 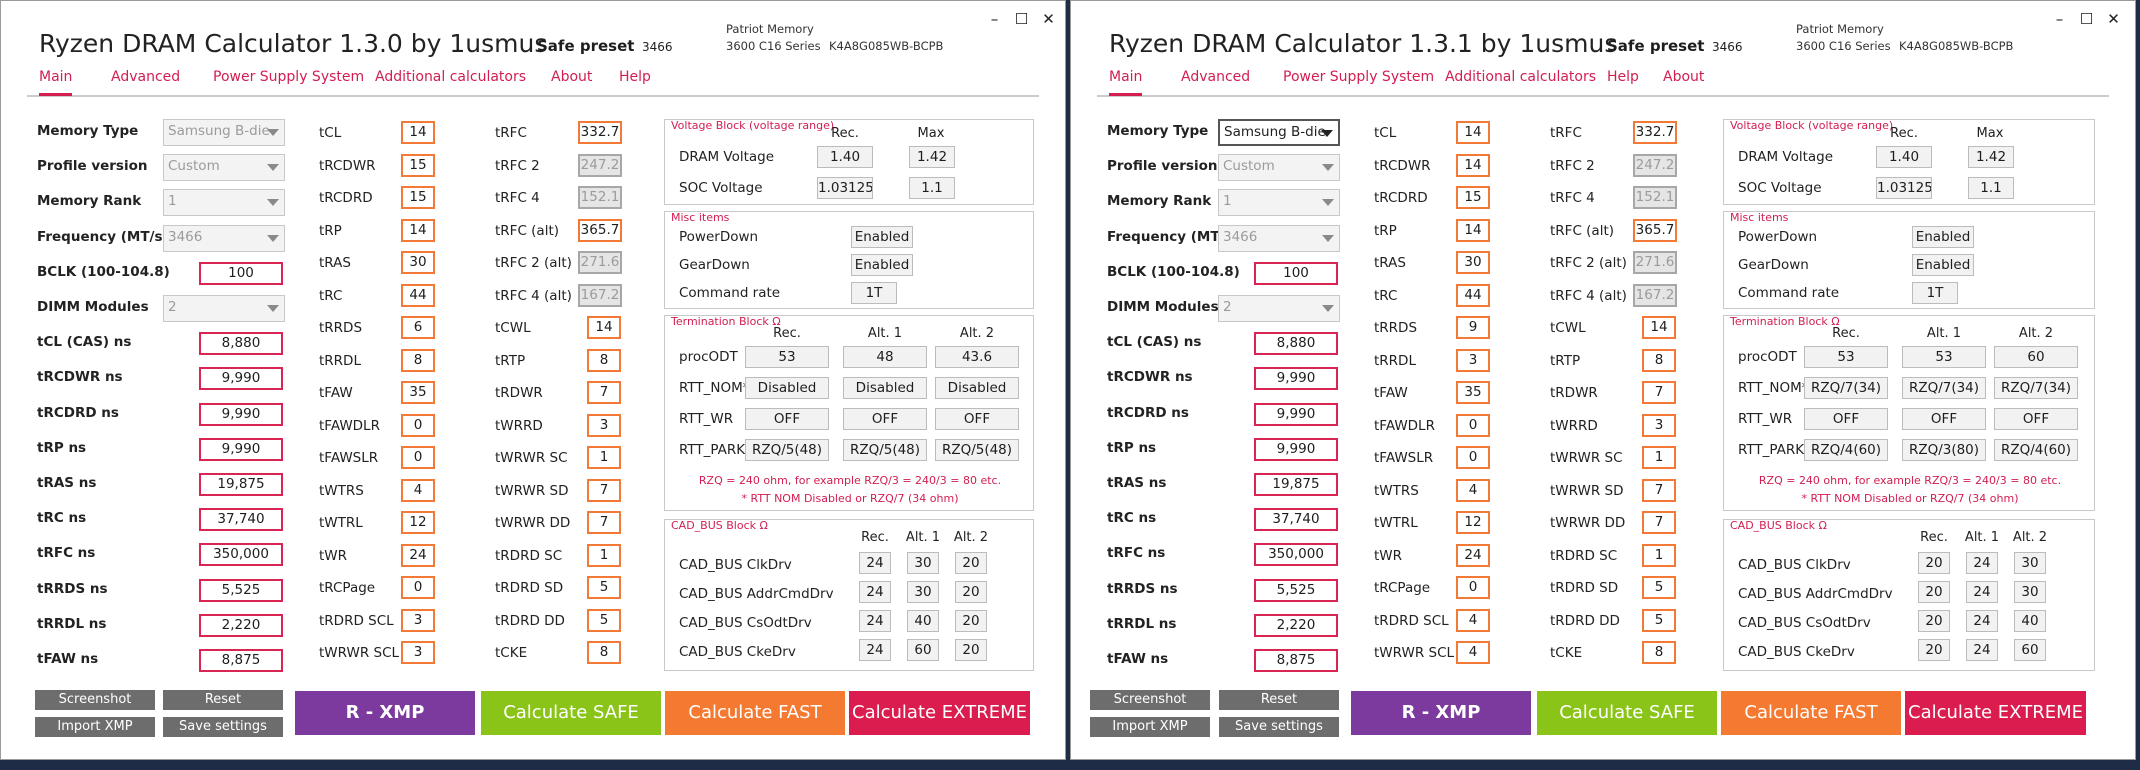 What do you see at coordinates (600, 132) in the screenshot?
I see `timing-trfc: 332.7` at bounding box center [600, 132].